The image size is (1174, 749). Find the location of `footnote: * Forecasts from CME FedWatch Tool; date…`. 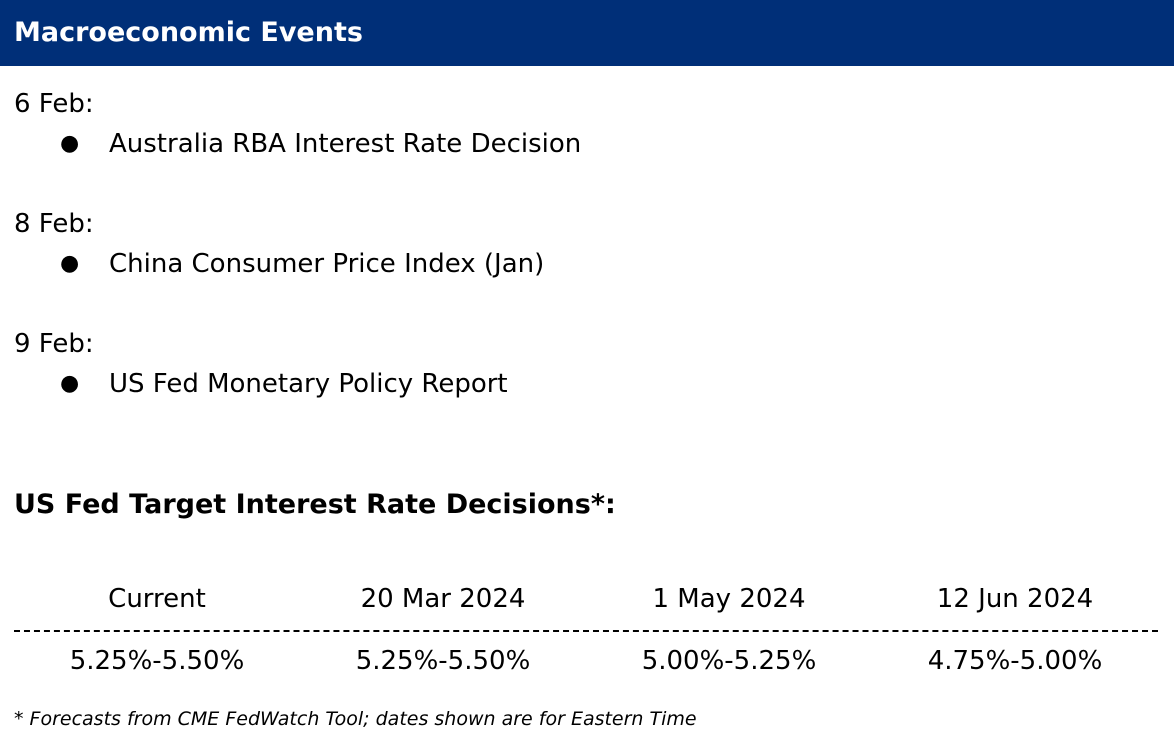

footnote: * Forecasts from CME FedWatch Tool; date… is located at coordinates (355, 719).